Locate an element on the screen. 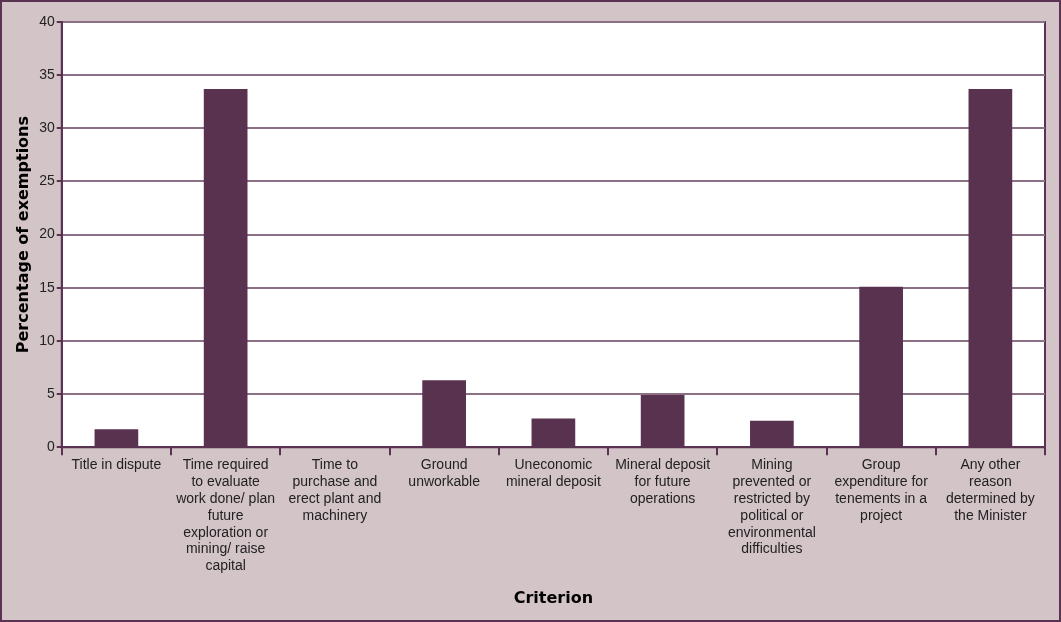  x-tick-label: Mineral deposit for future operations is located at coordinates (663, 481).